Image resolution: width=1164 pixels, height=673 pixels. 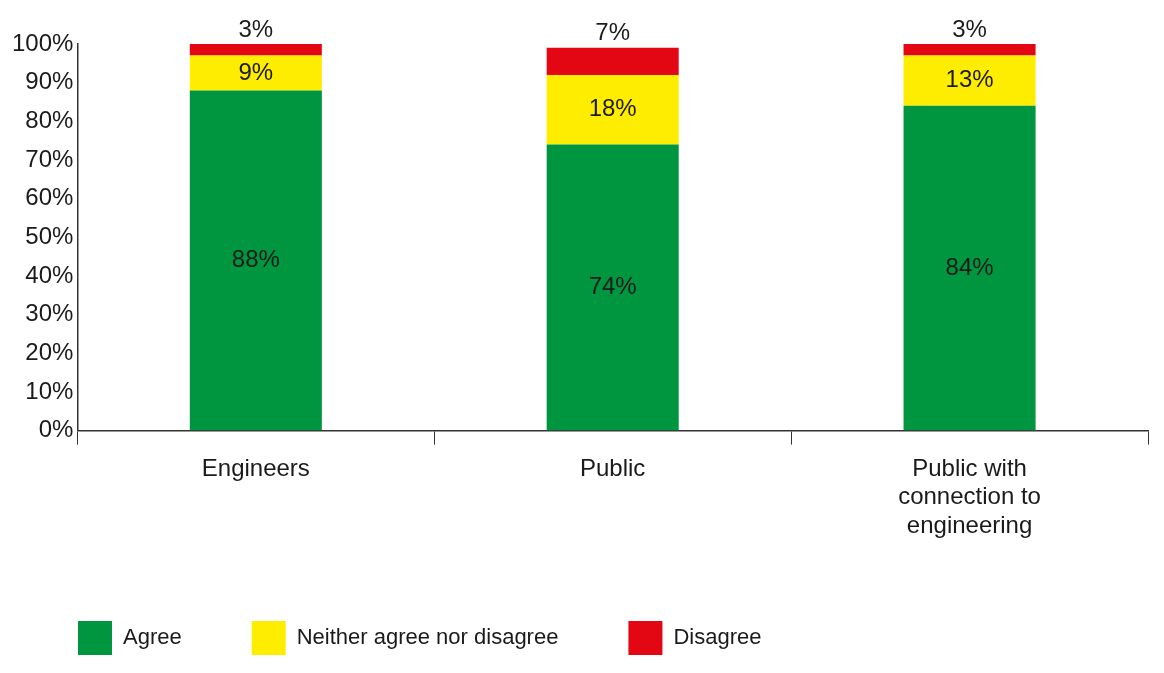 I want to click on y-tick-label: 80%, so click(x=49, y=119).